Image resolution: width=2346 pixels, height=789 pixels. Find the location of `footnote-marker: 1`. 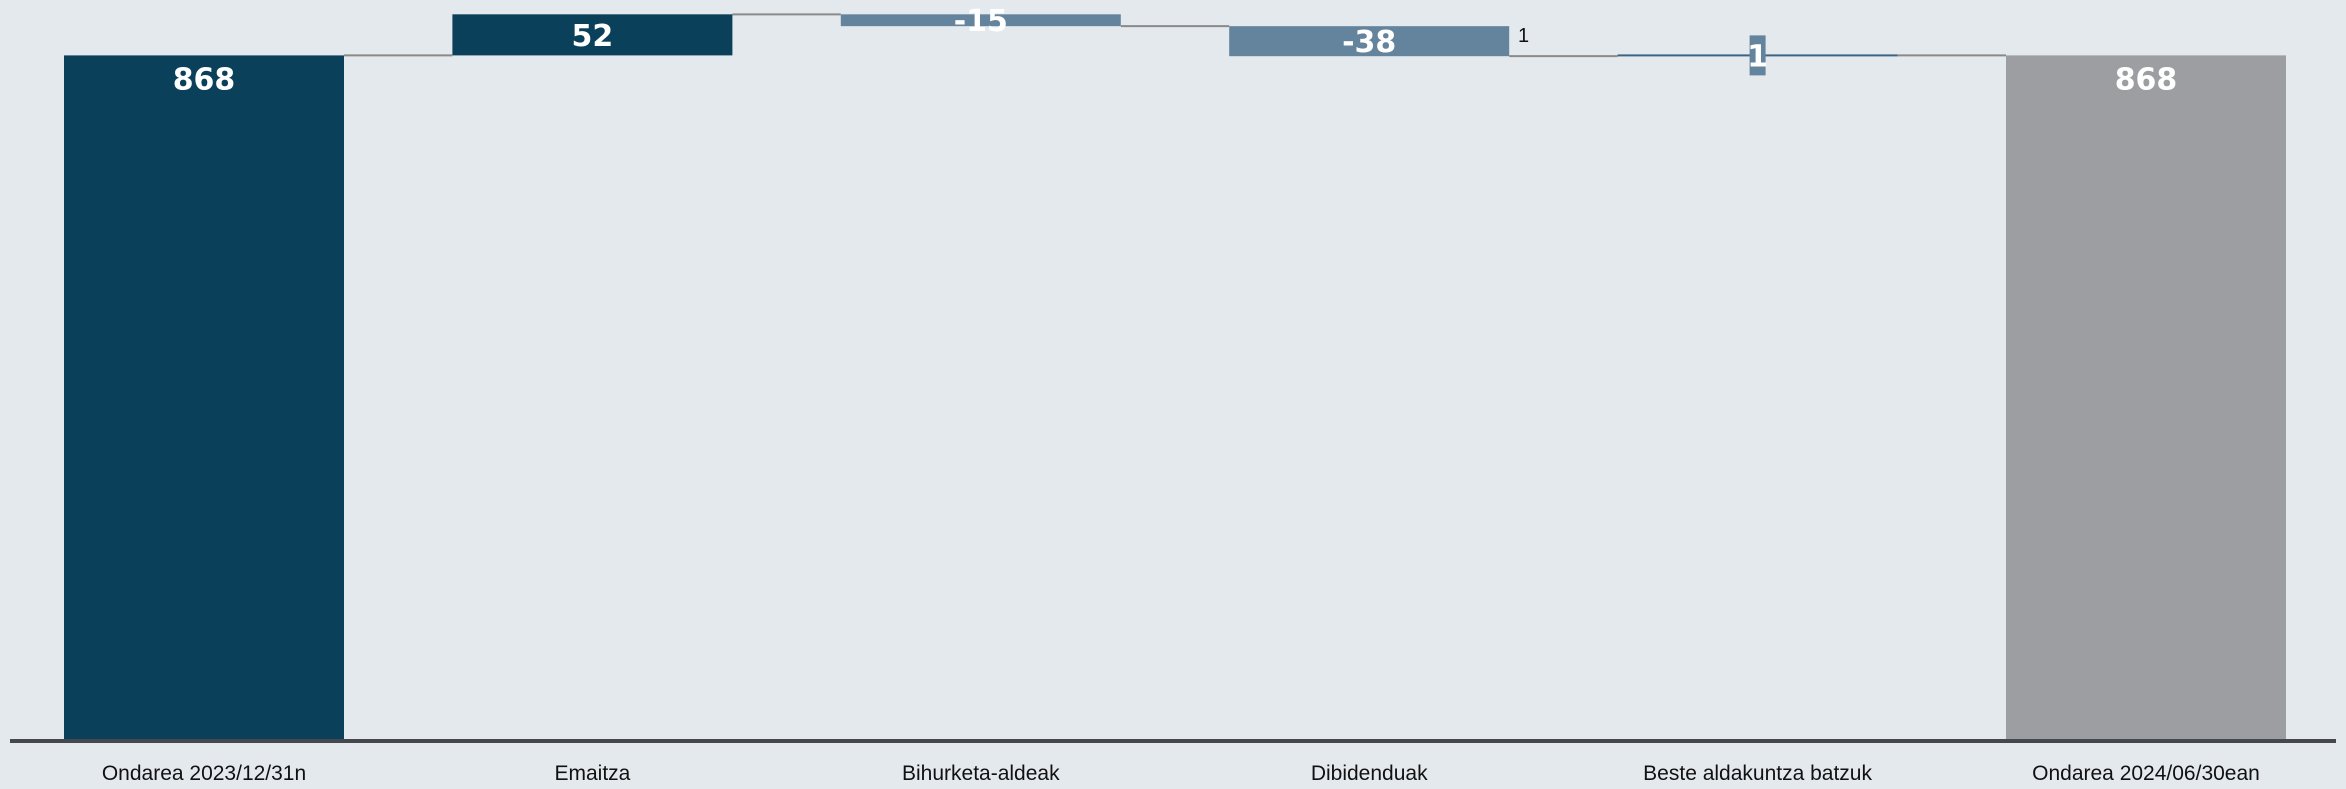

footnote-marker: 1 is located at coordinates (1523, 36).